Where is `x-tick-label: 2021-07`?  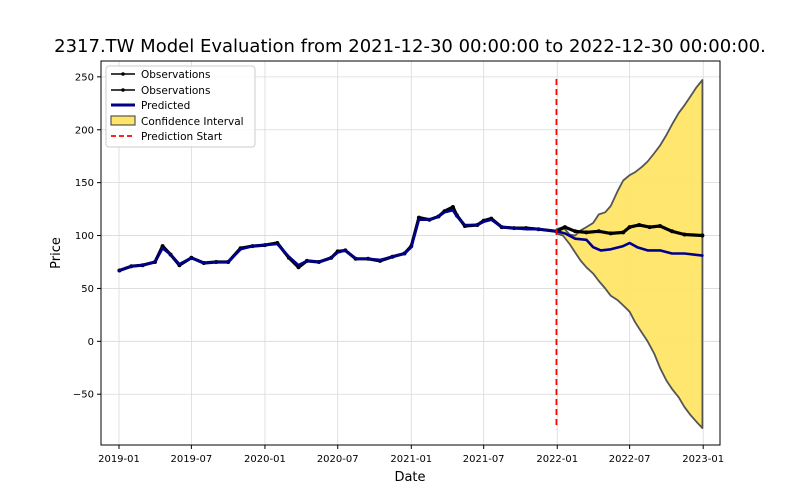 x-tick-label: 2021-07 is located at coordinates (484, 459).